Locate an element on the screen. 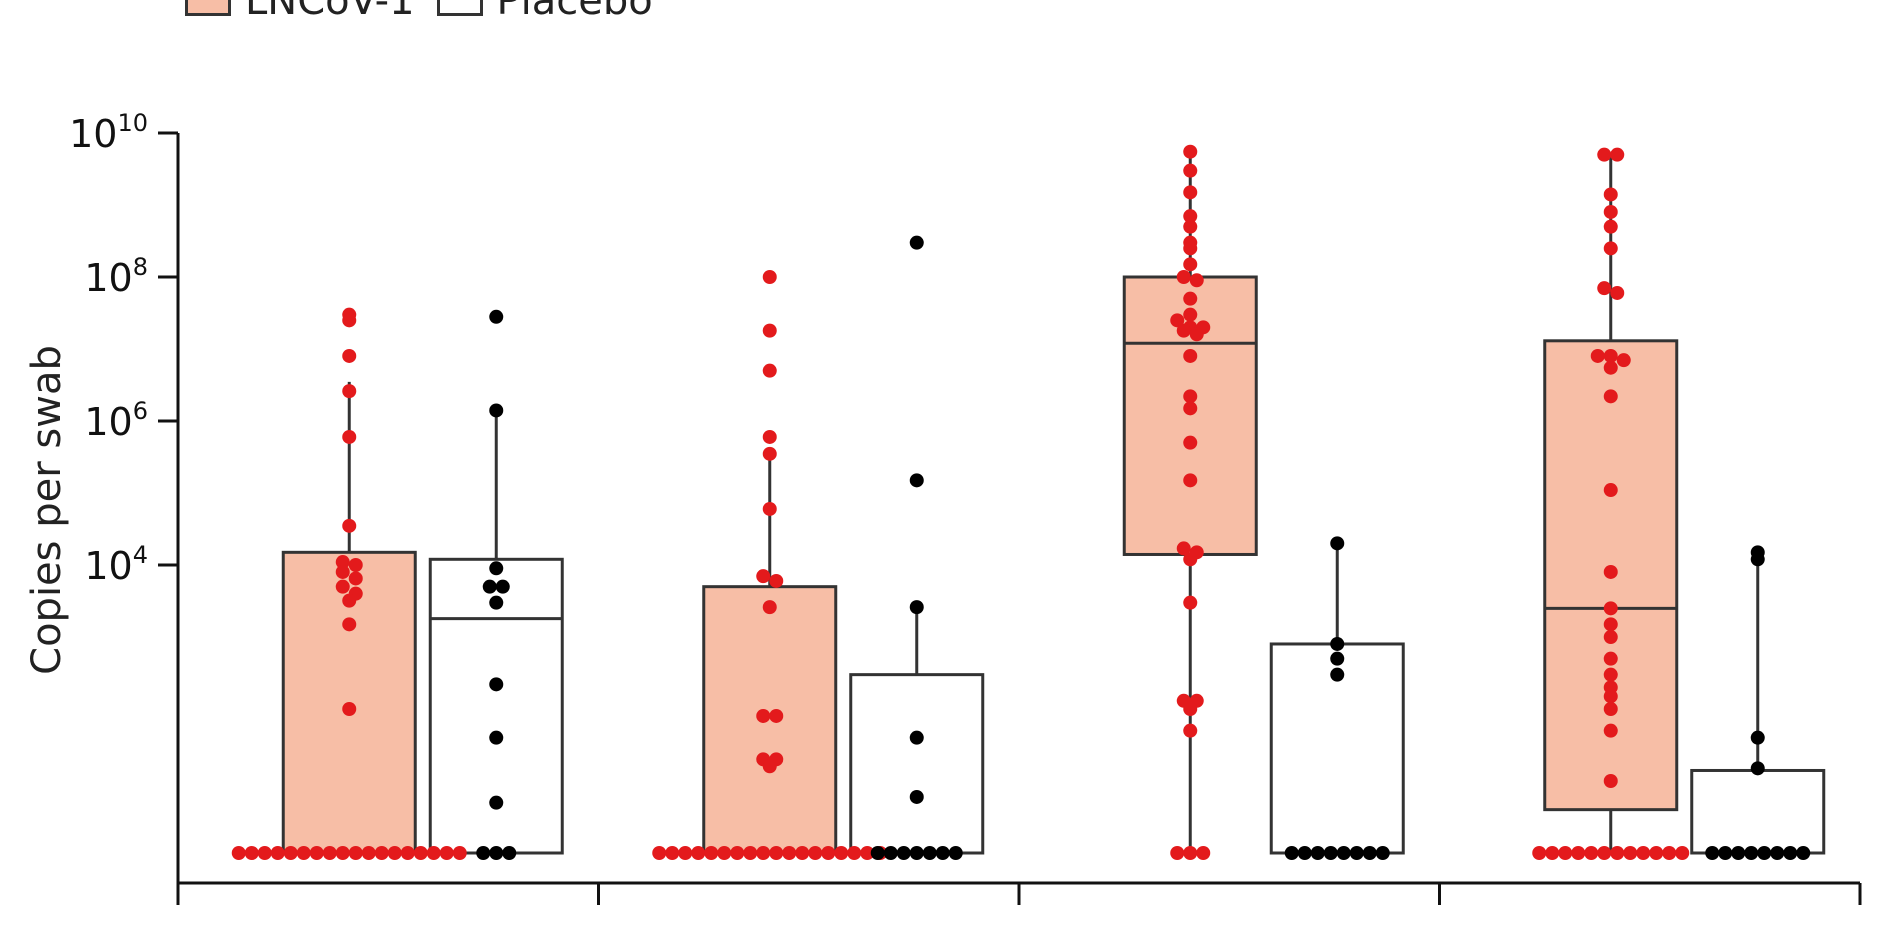 The image size is (1896, 925). y-tick-label-0: 104 is located at coordinates (116, 564).